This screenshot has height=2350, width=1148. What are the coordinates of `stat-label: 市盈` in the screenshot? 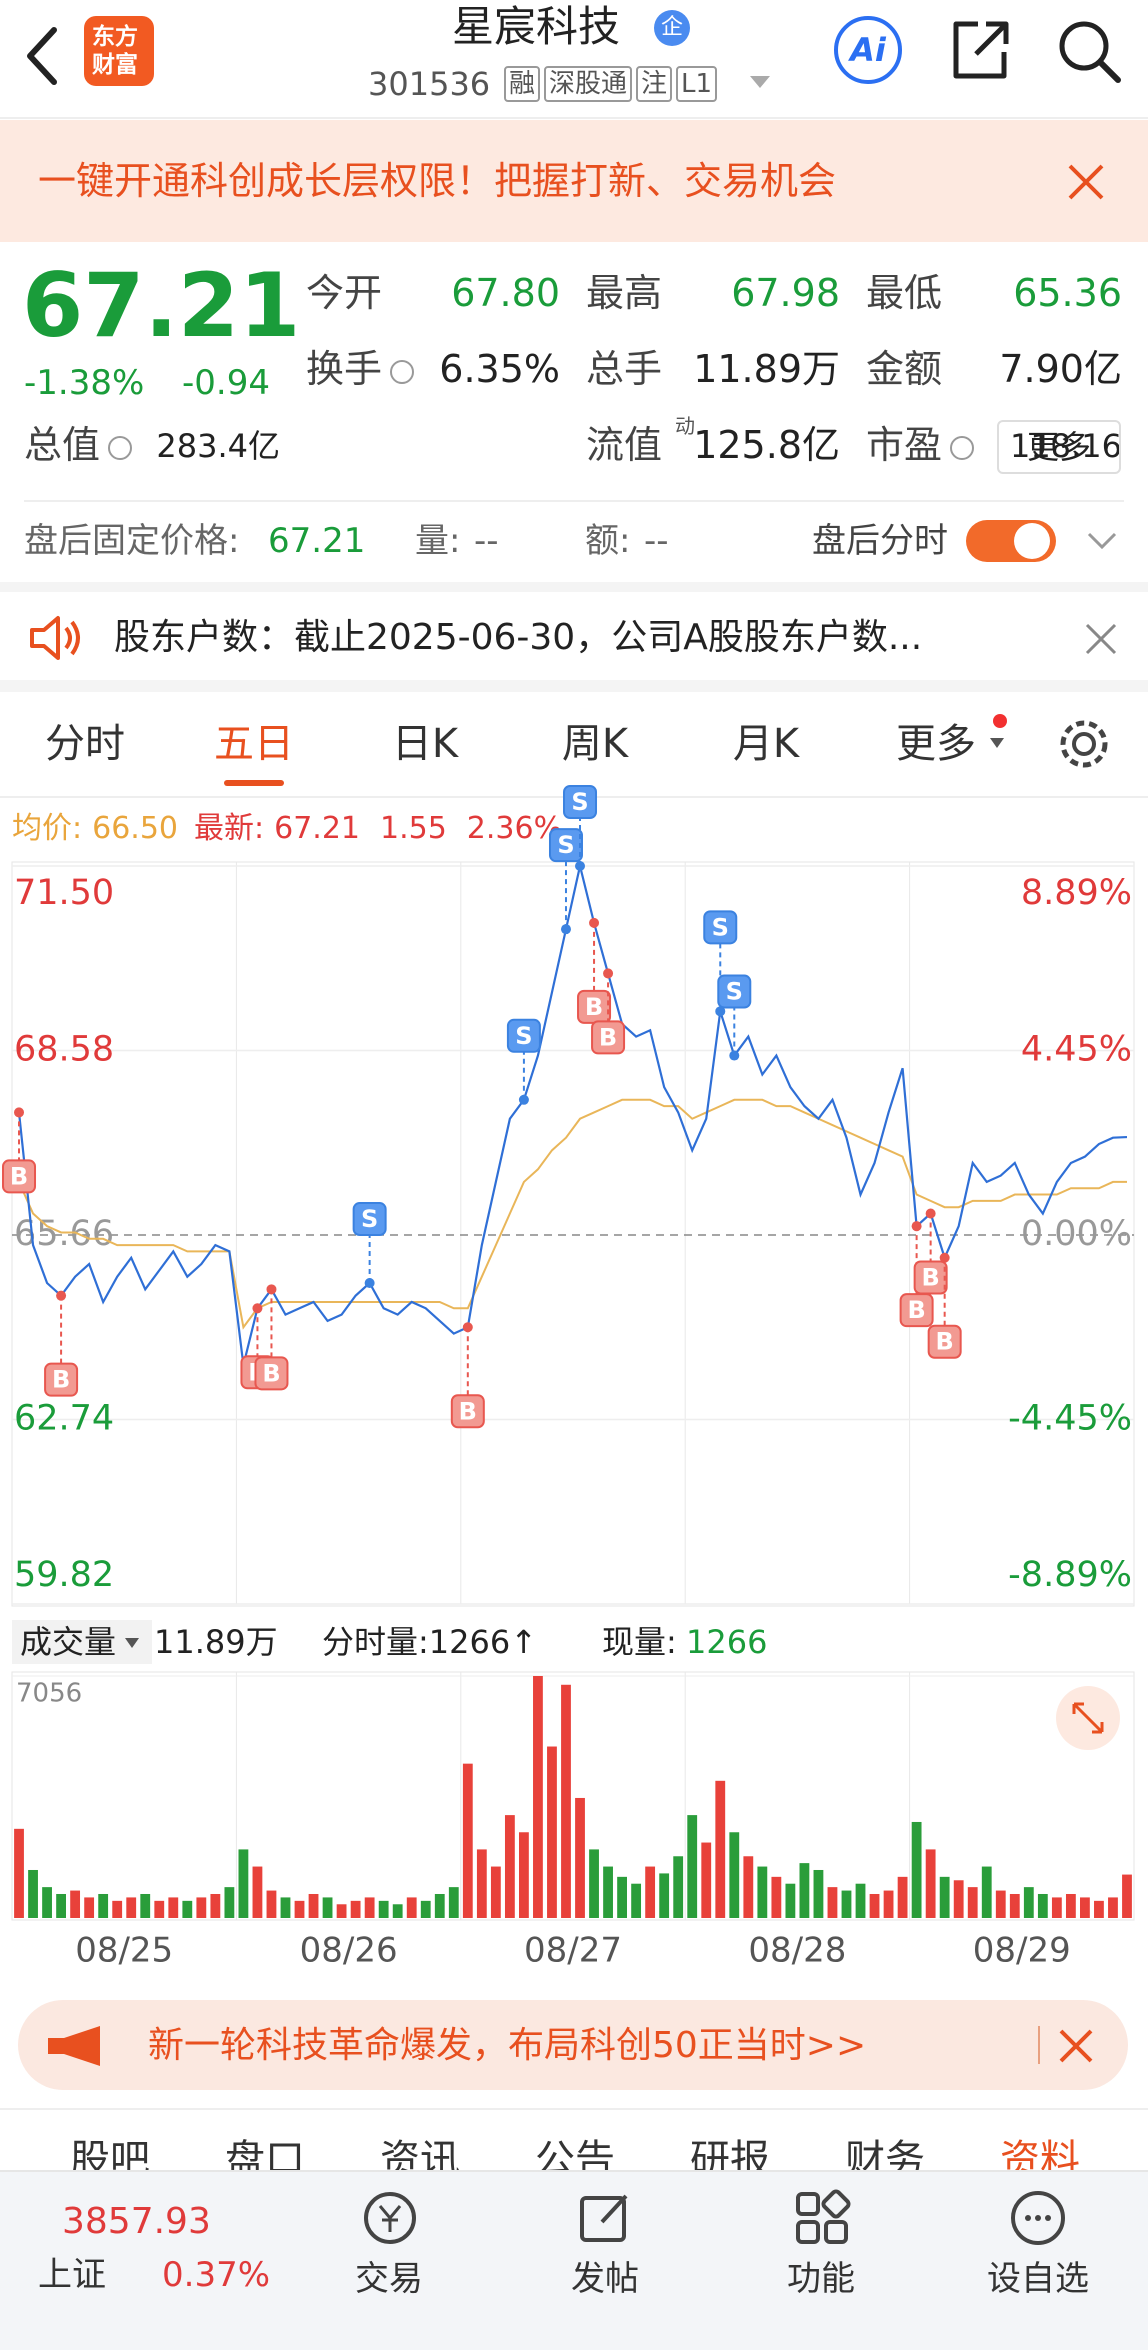 It's located at (904, 445).